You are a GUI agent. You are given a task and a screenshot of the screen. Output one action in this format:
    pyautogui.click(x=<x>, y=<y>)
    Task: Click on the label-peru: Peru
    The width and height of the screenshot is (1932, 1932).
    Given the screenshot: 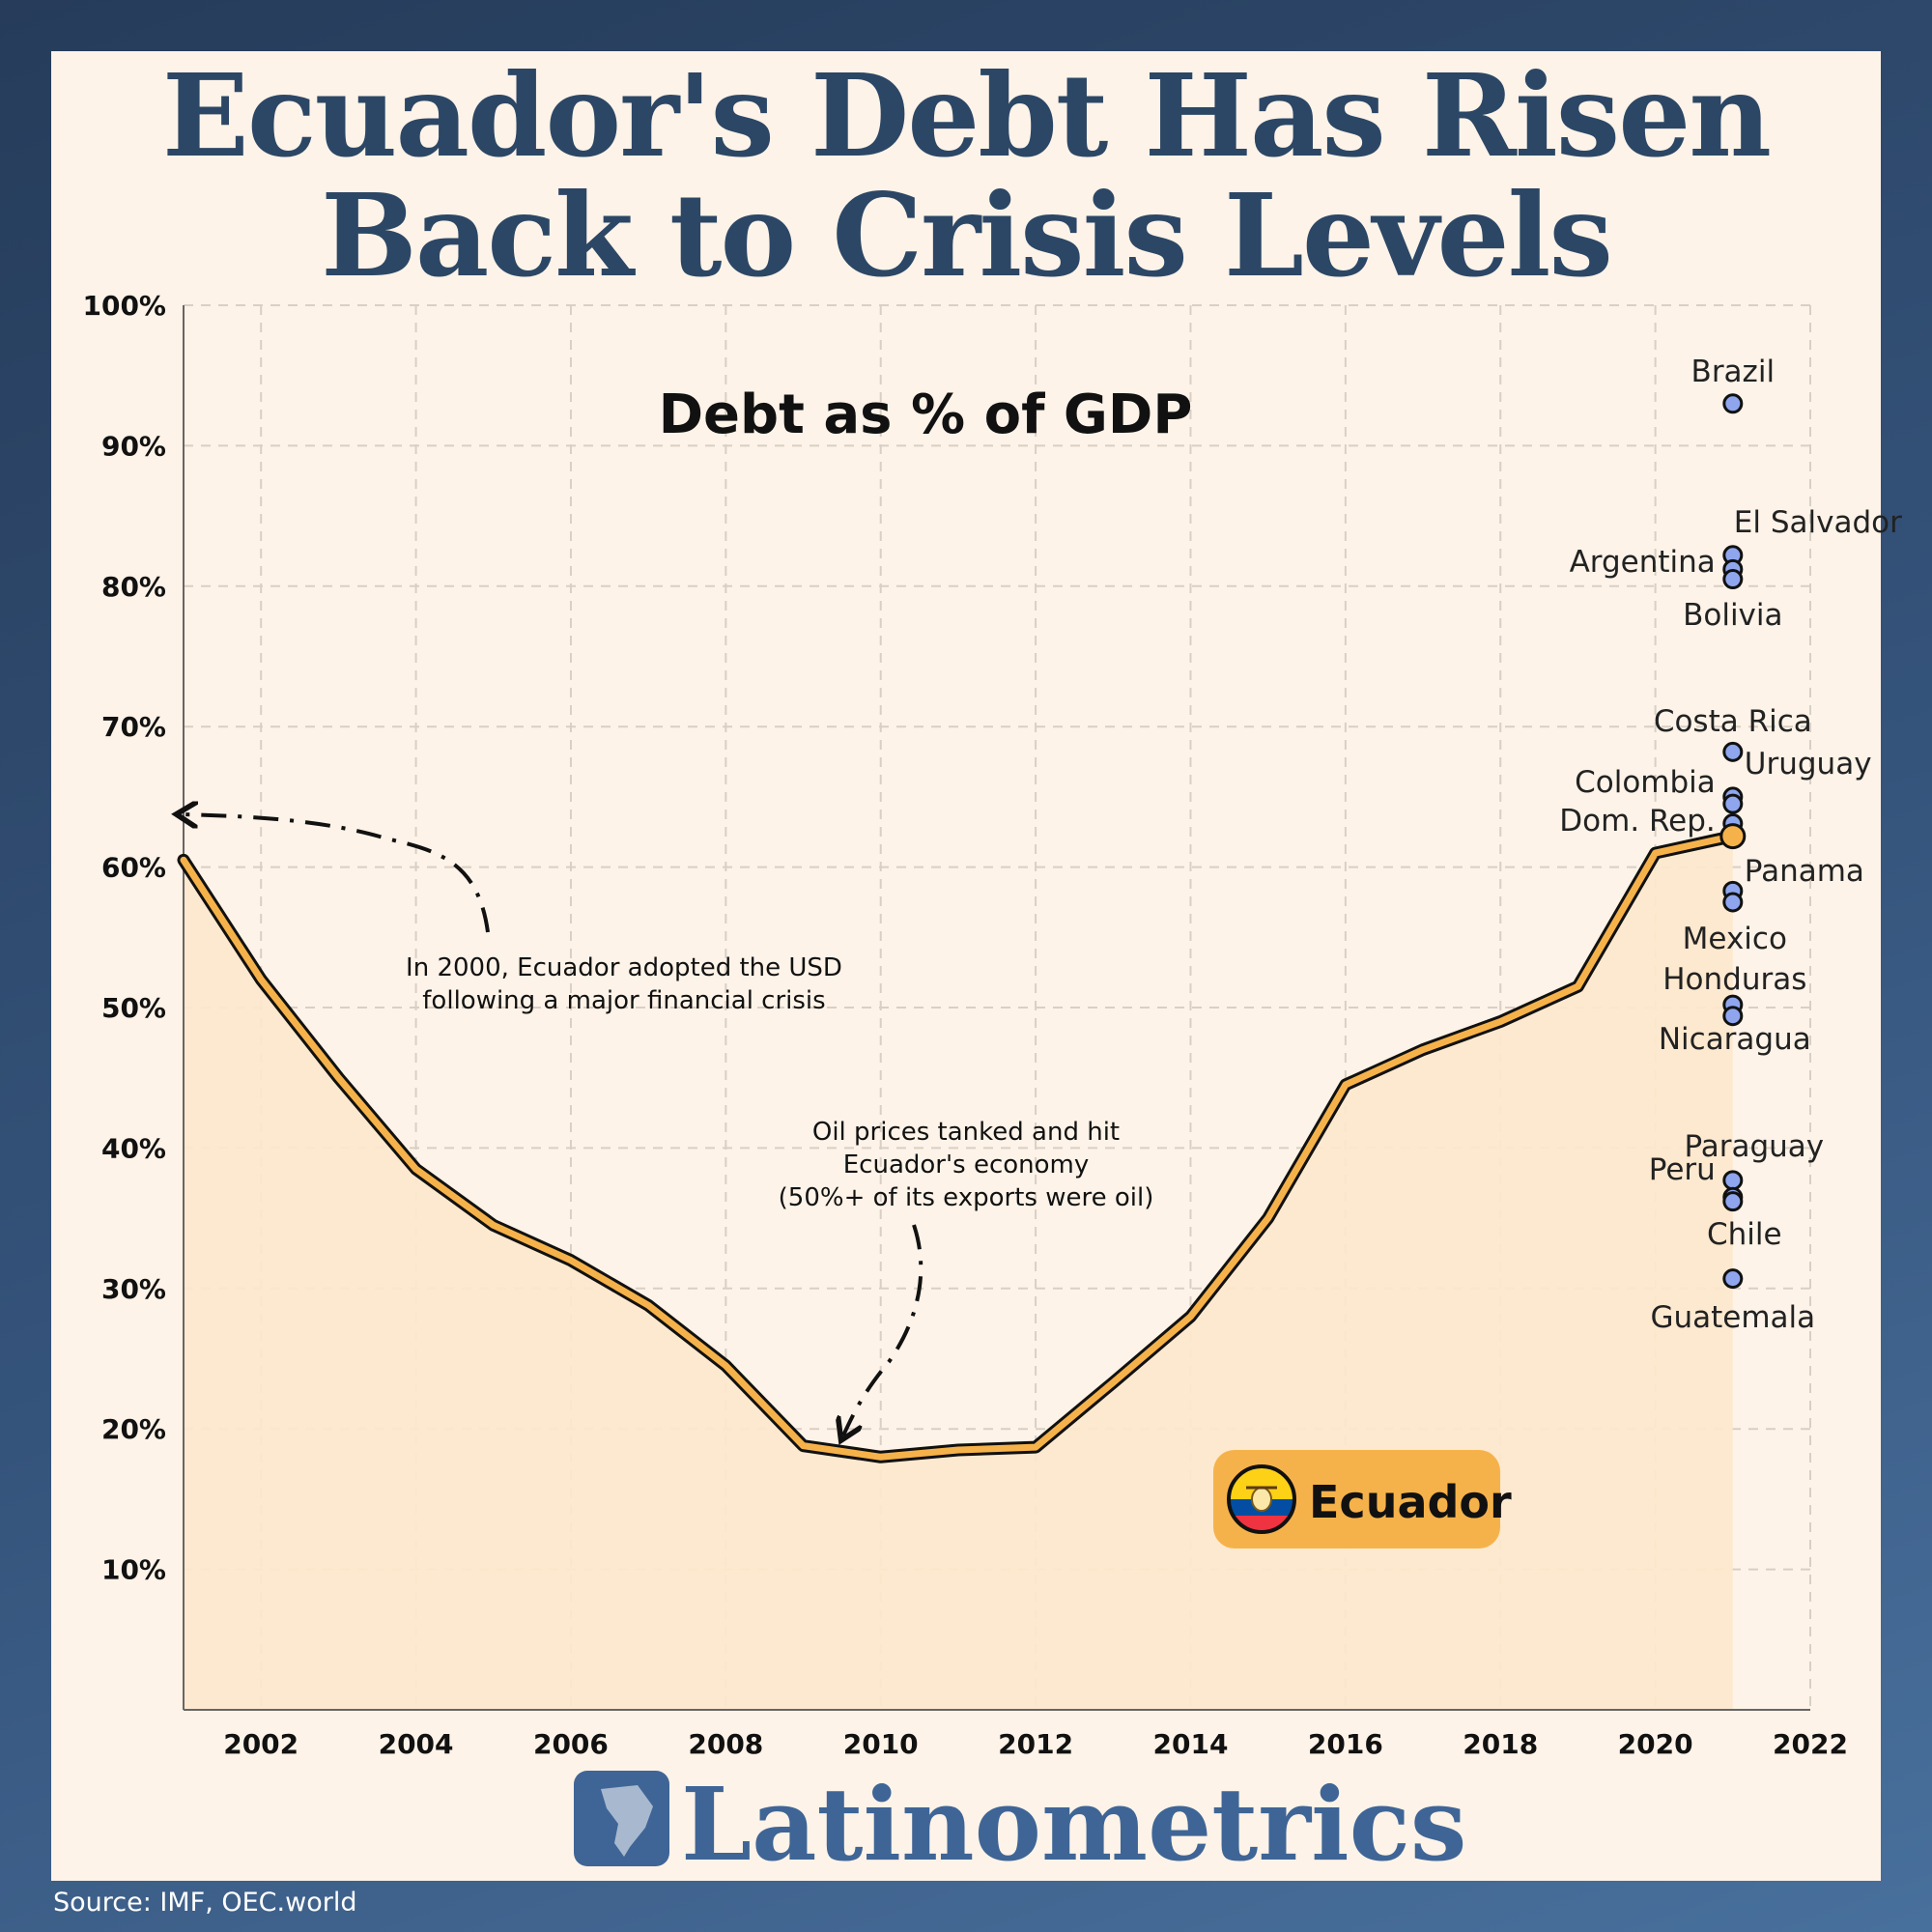 What is the action you would take?
    pyautogui.click(x=1682, y=1169)
    